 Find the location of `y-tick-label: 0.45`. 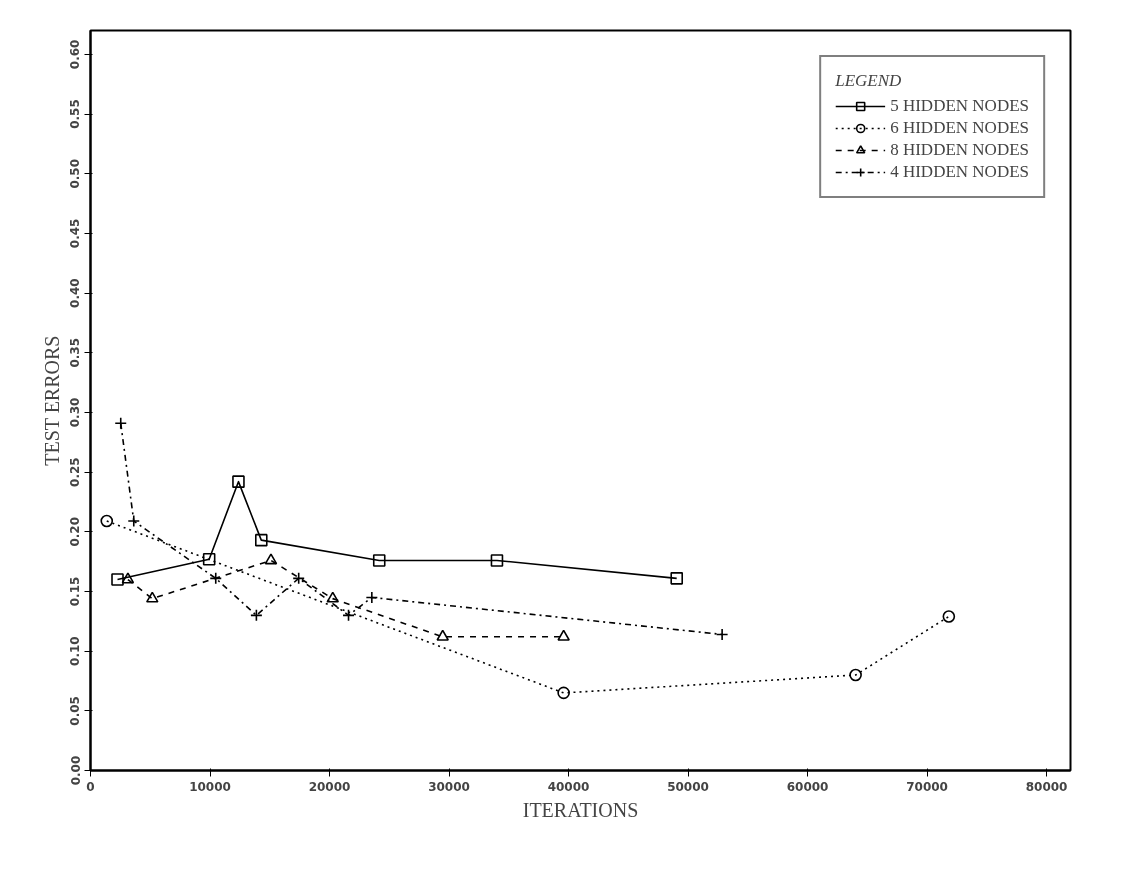

y-tick-label: 0.45 is located at coordinates (75, 233).